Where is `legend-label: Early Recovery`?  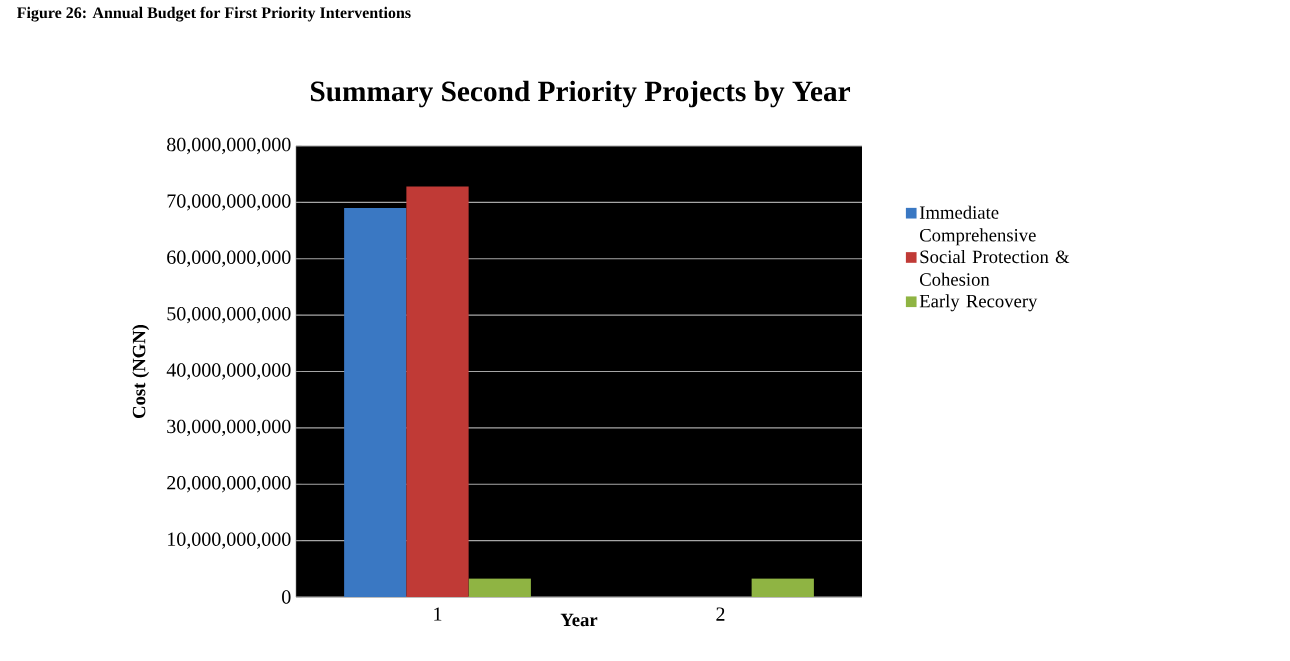 legend-label: Early Recovery is located at coordinates (978, 303).